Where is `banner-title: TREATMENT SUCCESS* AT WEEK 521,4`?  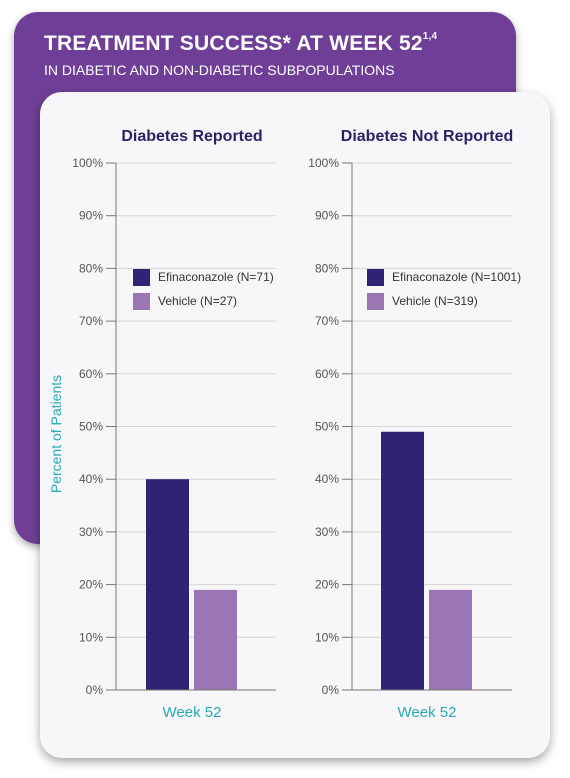
banner-title: TREATMENT SUCCESS* AT WEEK 521,4 is located at coordinates (241, 43).